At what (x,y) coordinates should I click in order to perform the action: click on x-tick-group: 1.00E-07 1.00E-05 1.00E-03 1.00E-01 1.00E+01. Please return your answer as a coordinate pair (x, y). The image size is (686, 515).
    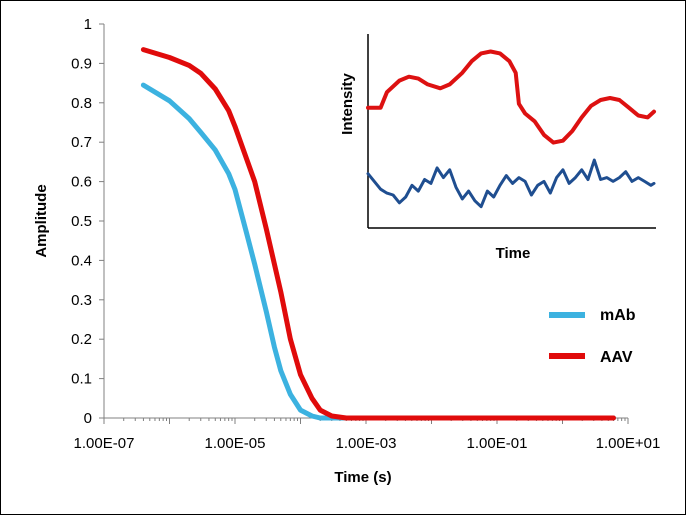
    Looking at the image, I should click on (367, 435).